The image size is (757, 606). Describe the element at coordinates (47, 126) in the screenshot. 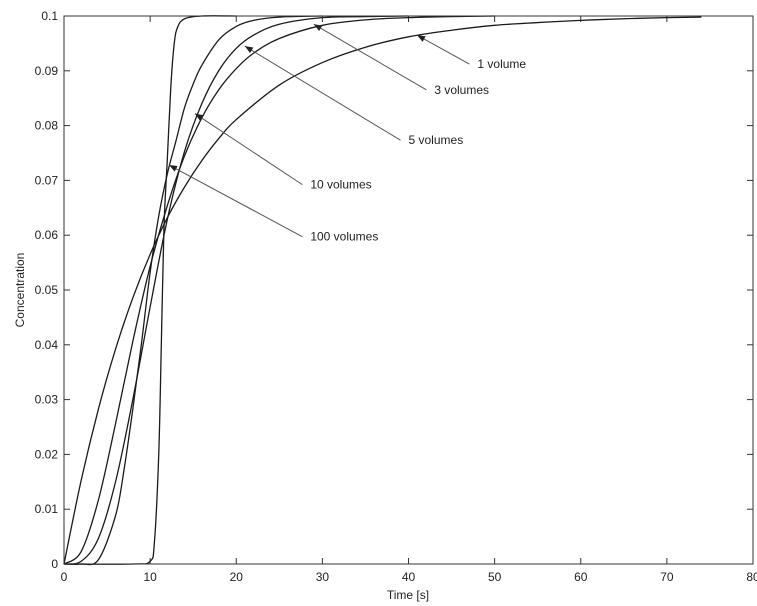

I see `y-tick-label: 0.08` at that location.